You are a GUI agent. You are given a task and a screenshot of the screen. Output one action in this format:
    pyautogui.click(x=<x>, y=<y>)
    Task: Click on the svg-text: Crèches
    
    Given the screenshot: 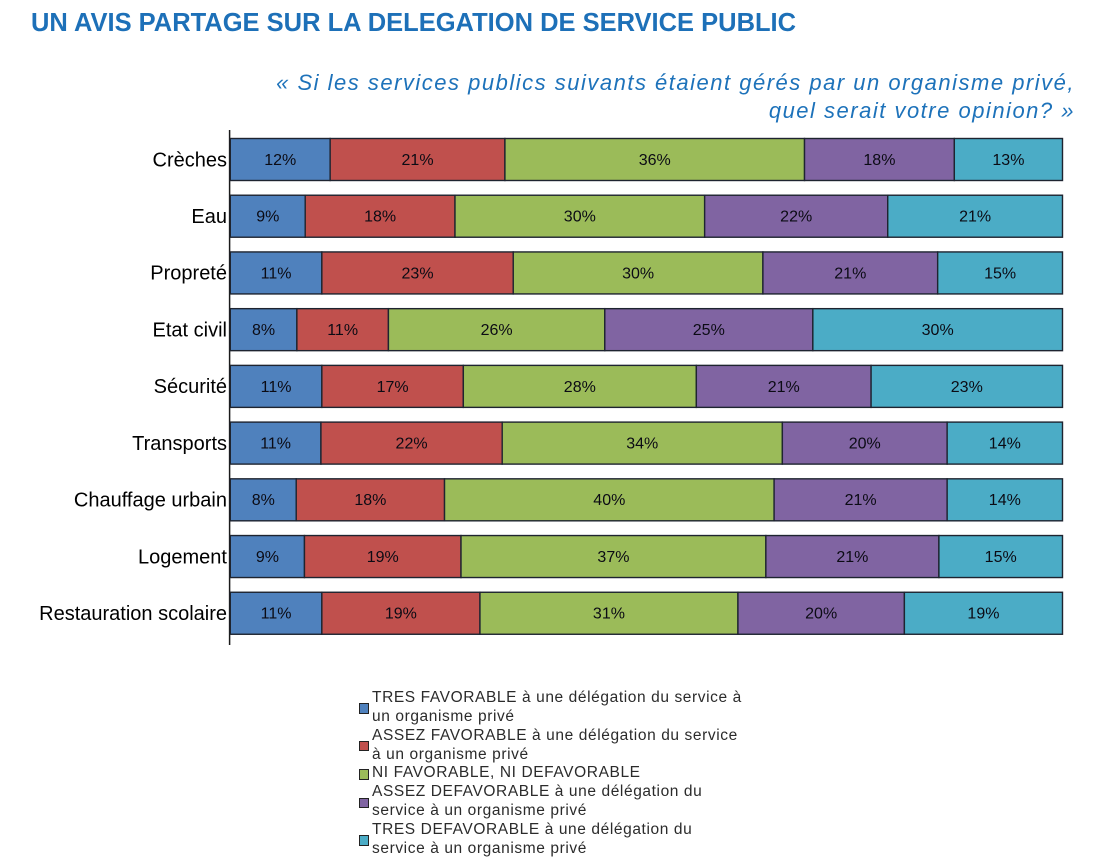 What is the action you would take?
    pyautogui.click(x=190, y=160)
    